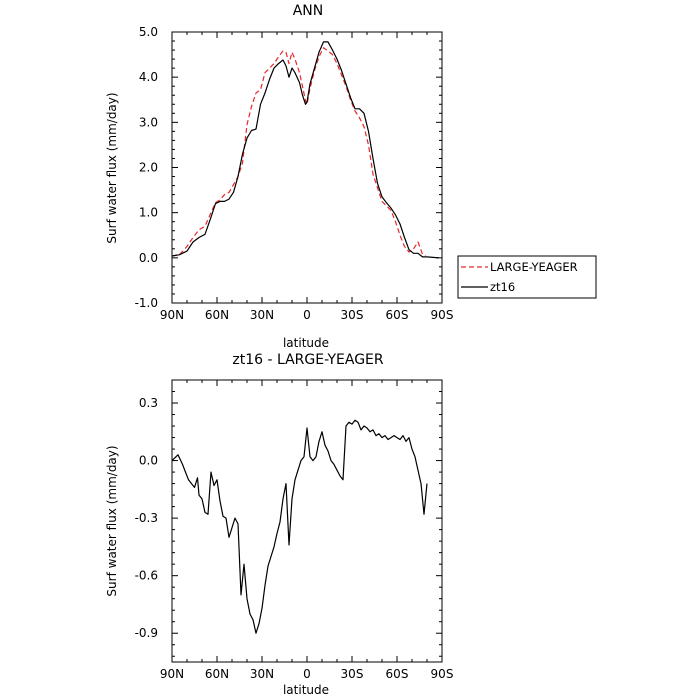 The image size is (700, 700). I want to click on y-tick-label: 3.0, so click(148, 122).